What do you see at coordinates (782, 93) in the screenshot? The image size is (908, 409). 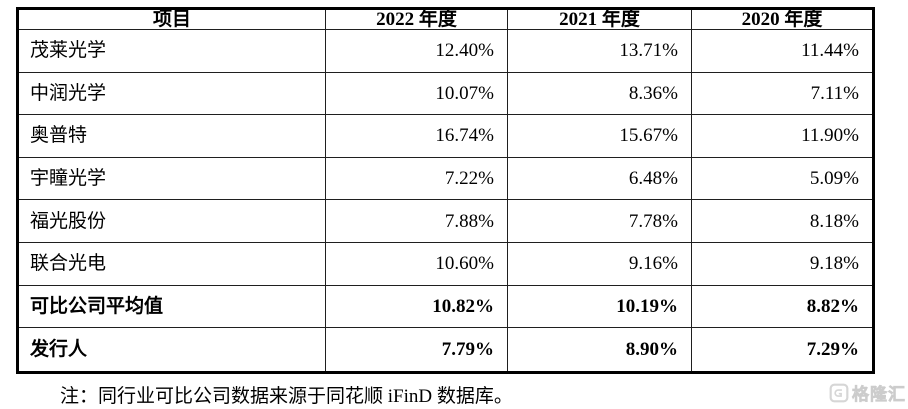 I see `value-cell: 7.11%` at bounding box center [782, 93].